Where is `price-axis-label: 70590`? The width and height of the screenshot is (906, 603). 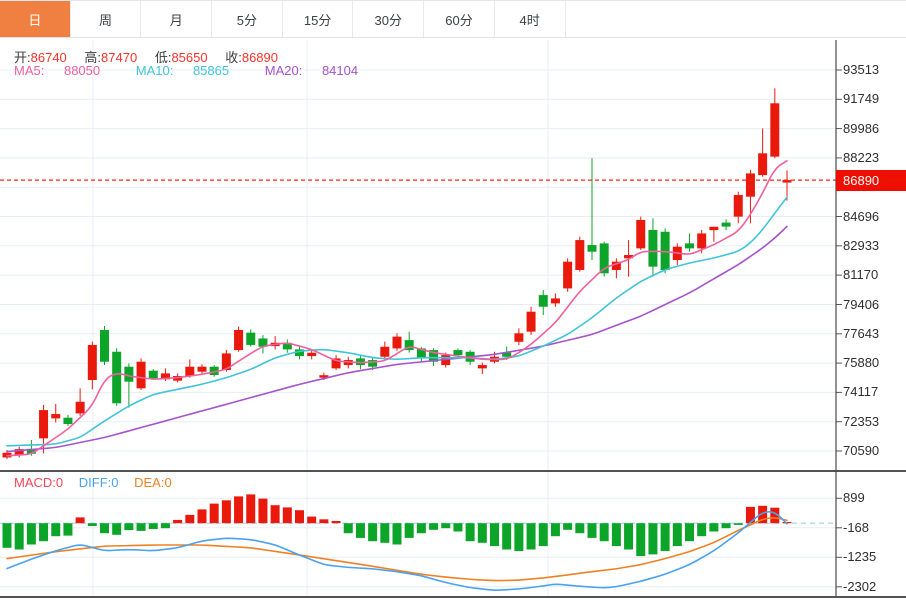 price-axis-label: 70590 is located at coordinates (861, 450).